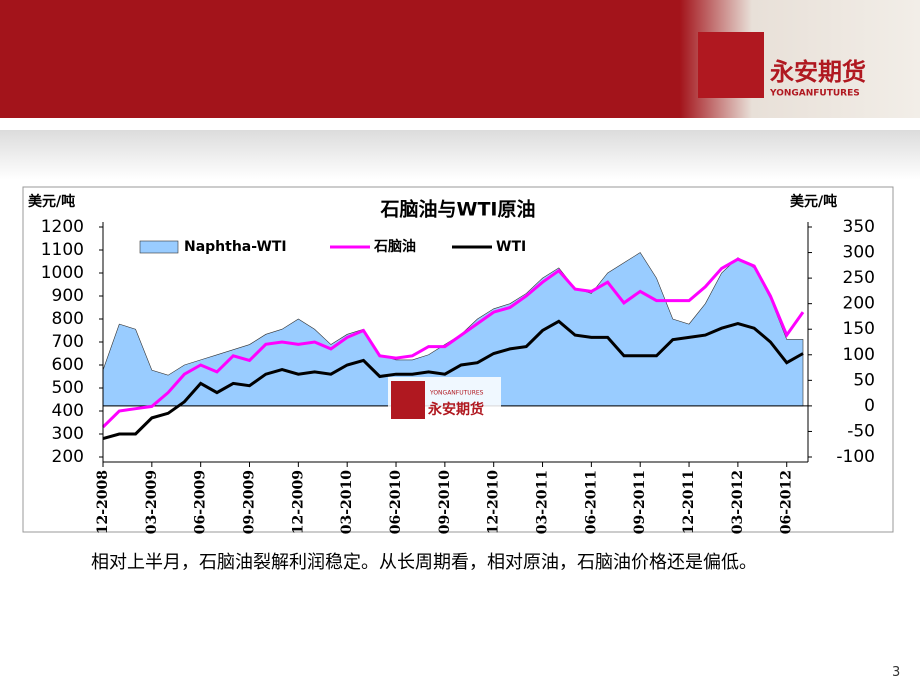 This screenshot has height=690, width=920. What do you see at coordinates (68, 457) in the screenshot?
I see `y-tick-label: 200` at bounding box center [68, 457].